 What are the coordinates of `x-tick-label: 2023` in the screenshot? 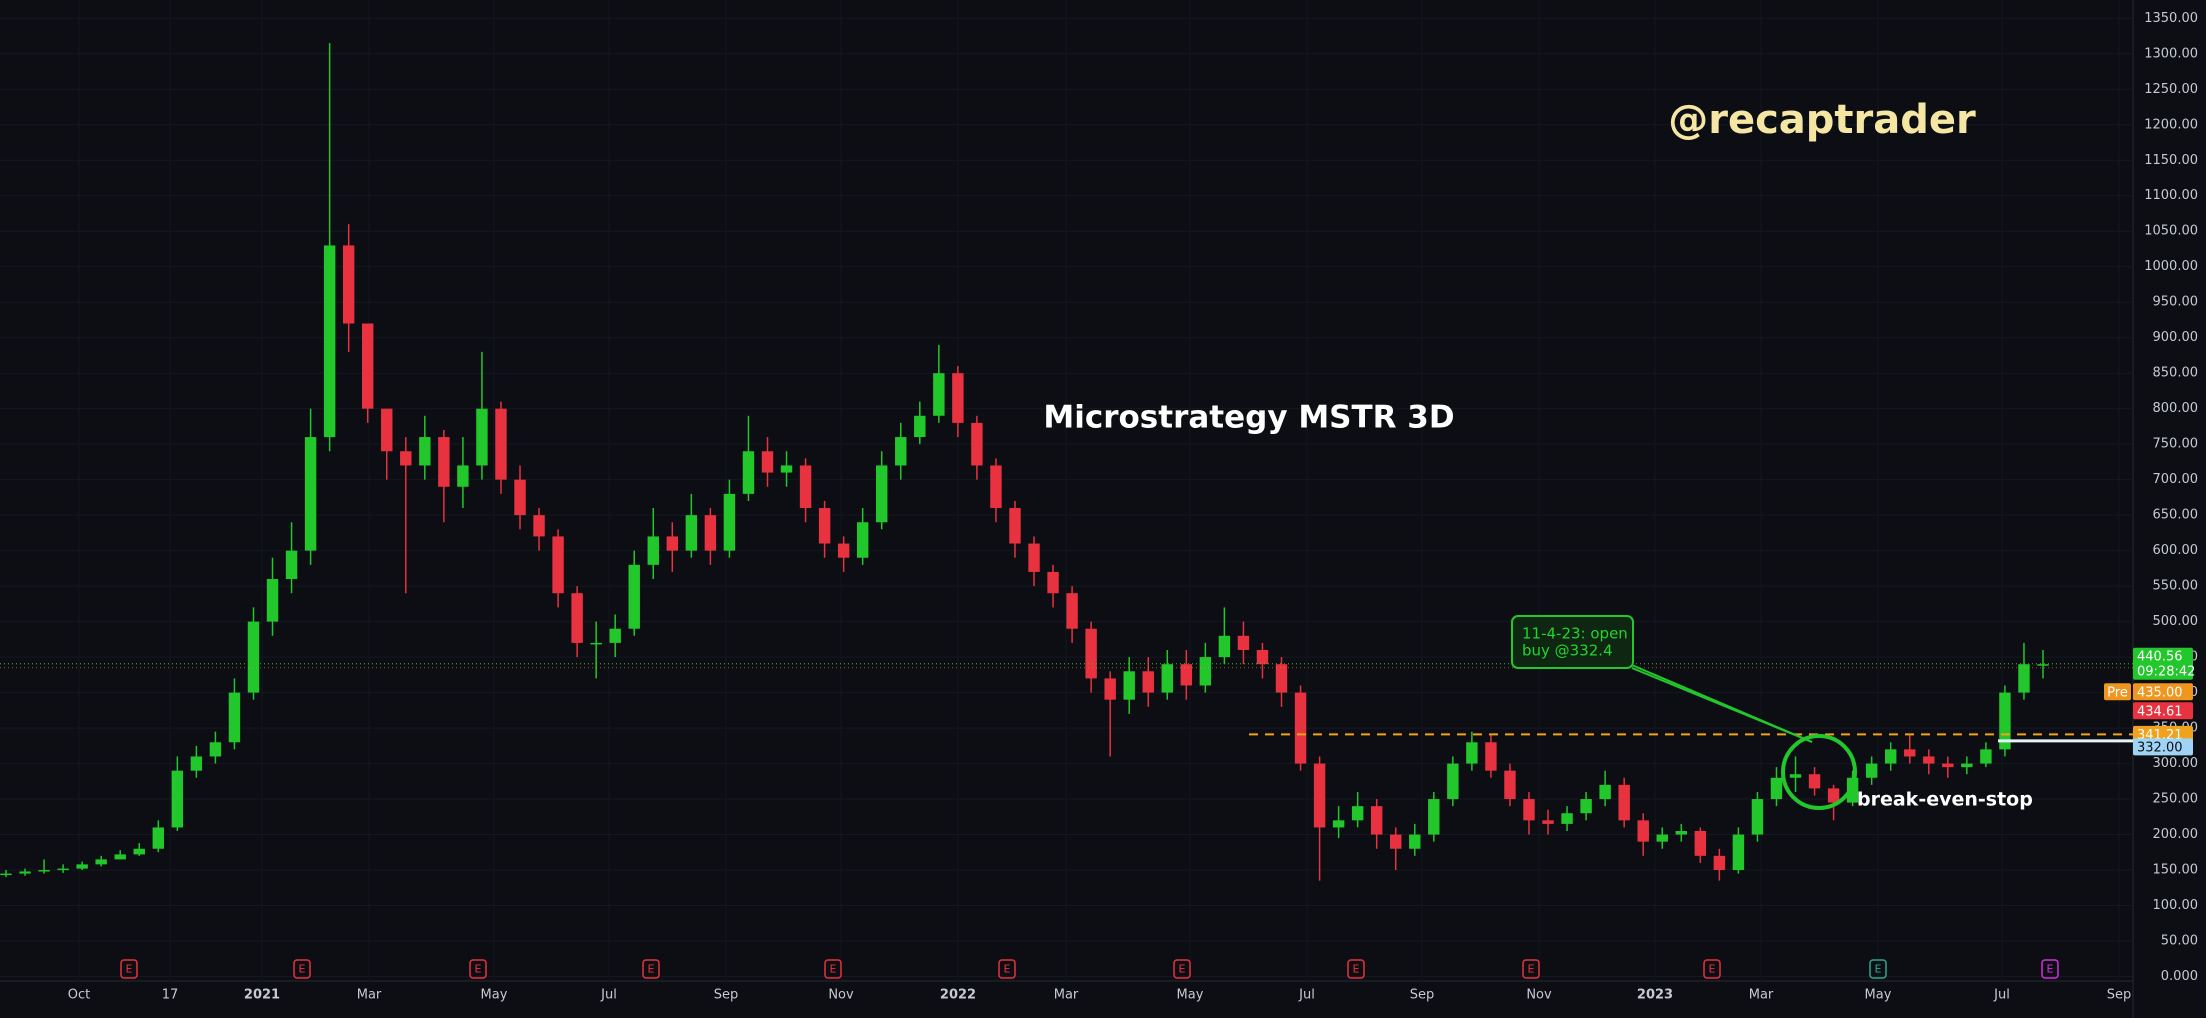 It's located at (1655, 995).